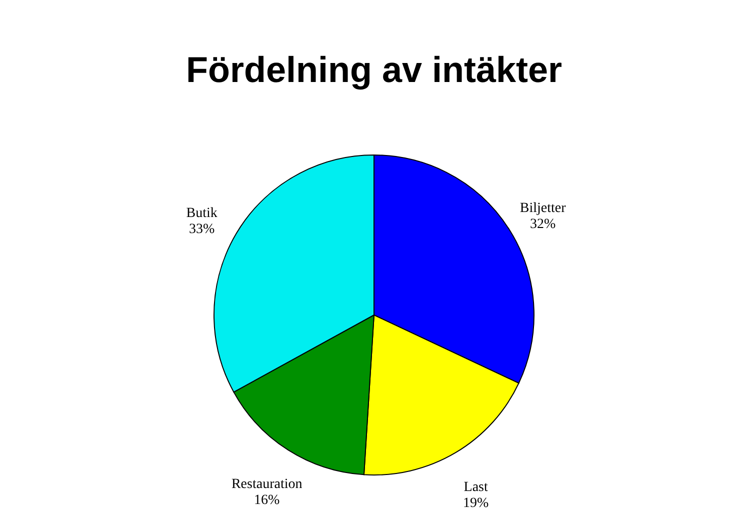 The image size is (748, 529). What do you see at coordinates (374, 69) in the screenshot?
I see `chart-title: Fördelning av intäkter` at bounding box center [374, 69].